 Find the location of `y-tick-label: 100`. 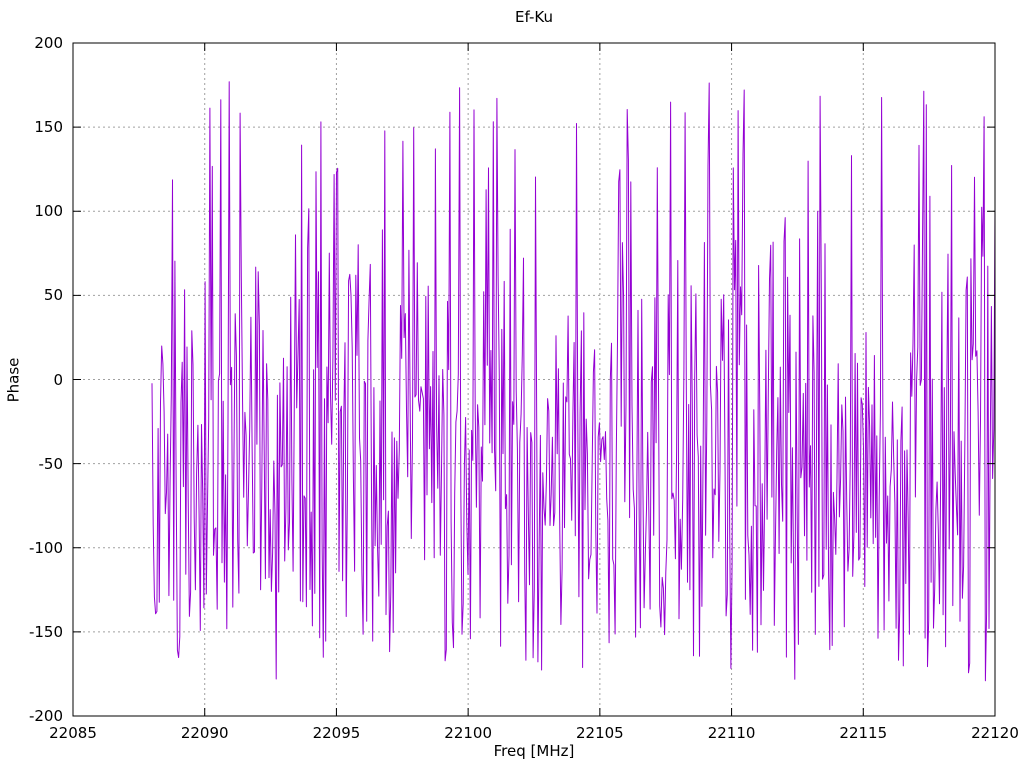

y-tick-label: 100 is located at coordinates (48, 211).